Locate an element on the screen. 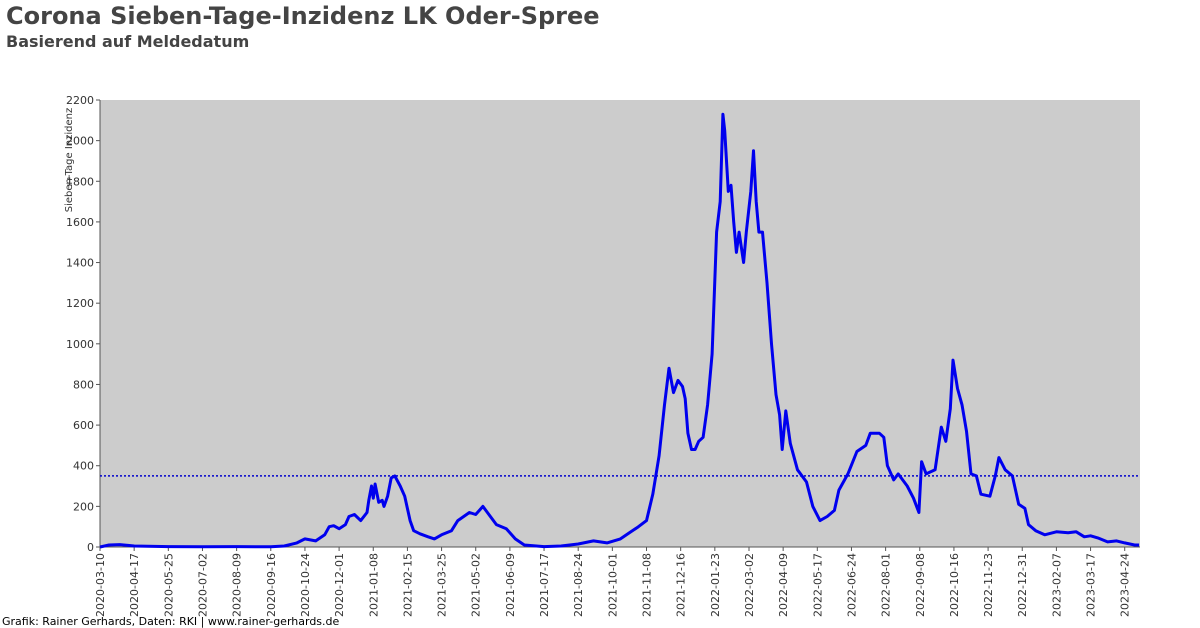 The width and height of the screenshot is (1200, 628). y-tick-label: 2200 is located at coordinates (80, 100).